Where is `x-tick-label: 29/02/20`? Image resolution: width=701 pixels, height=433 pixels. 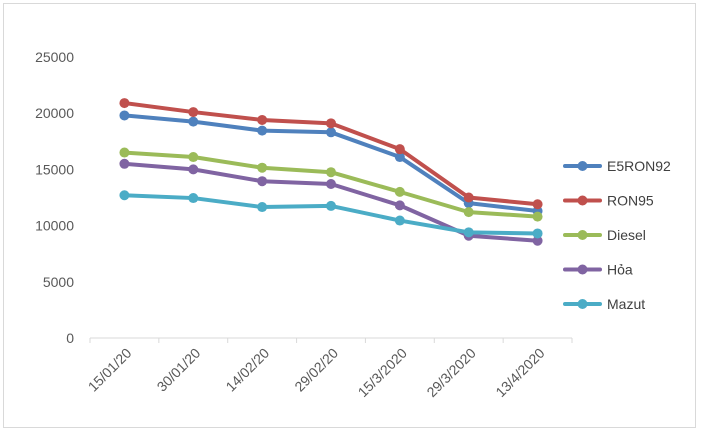
x-tick-label: 29/02/20 is located at coordinates (316, 370).